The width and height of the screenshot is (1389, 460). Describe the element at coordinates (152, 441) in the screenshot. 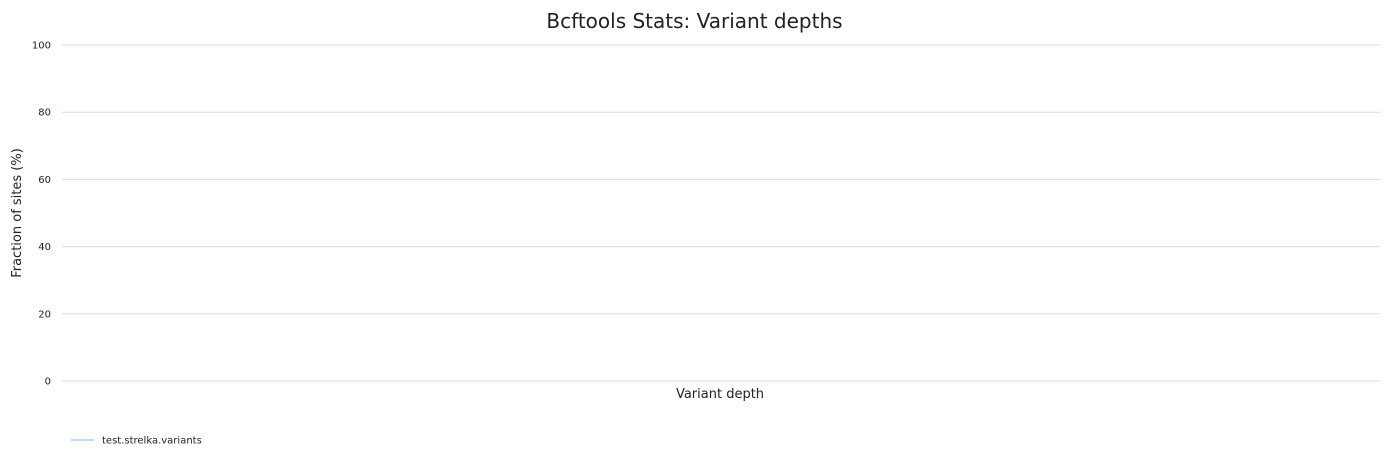

I see `legend-label-0: test.strelka.variants` at that location.